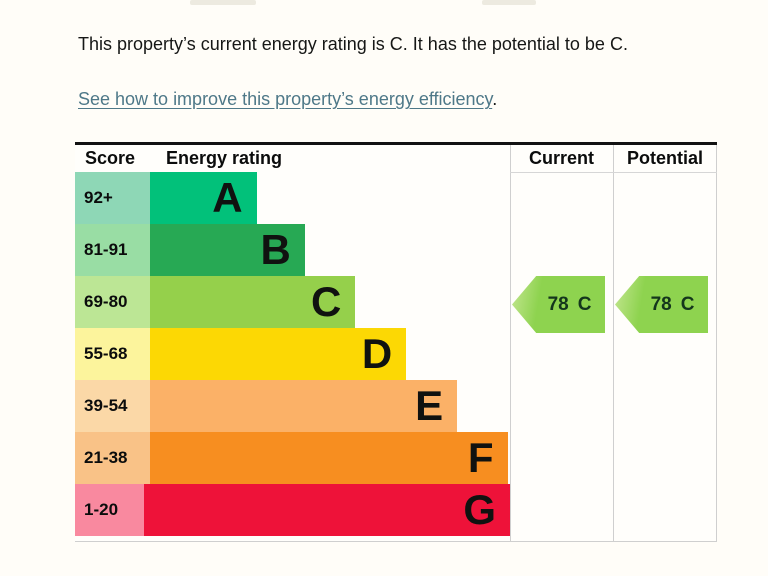 The image size is (768, 576). Describe the element at coordinates (112, 458) in the screenshot. I see `score-range: 21-38` at that location.